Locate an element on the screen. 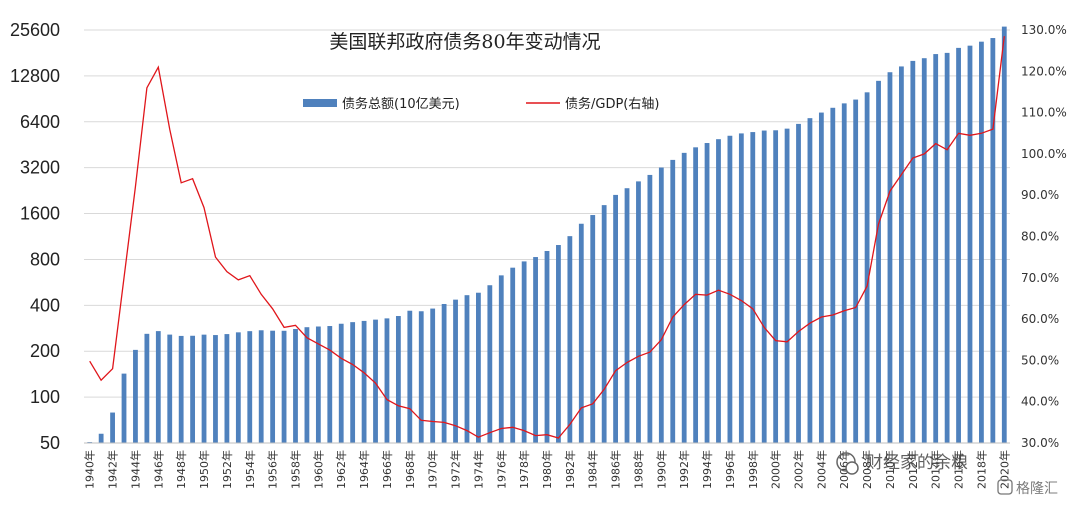  wechat-icon-inner is located at coordinates (852, 468).